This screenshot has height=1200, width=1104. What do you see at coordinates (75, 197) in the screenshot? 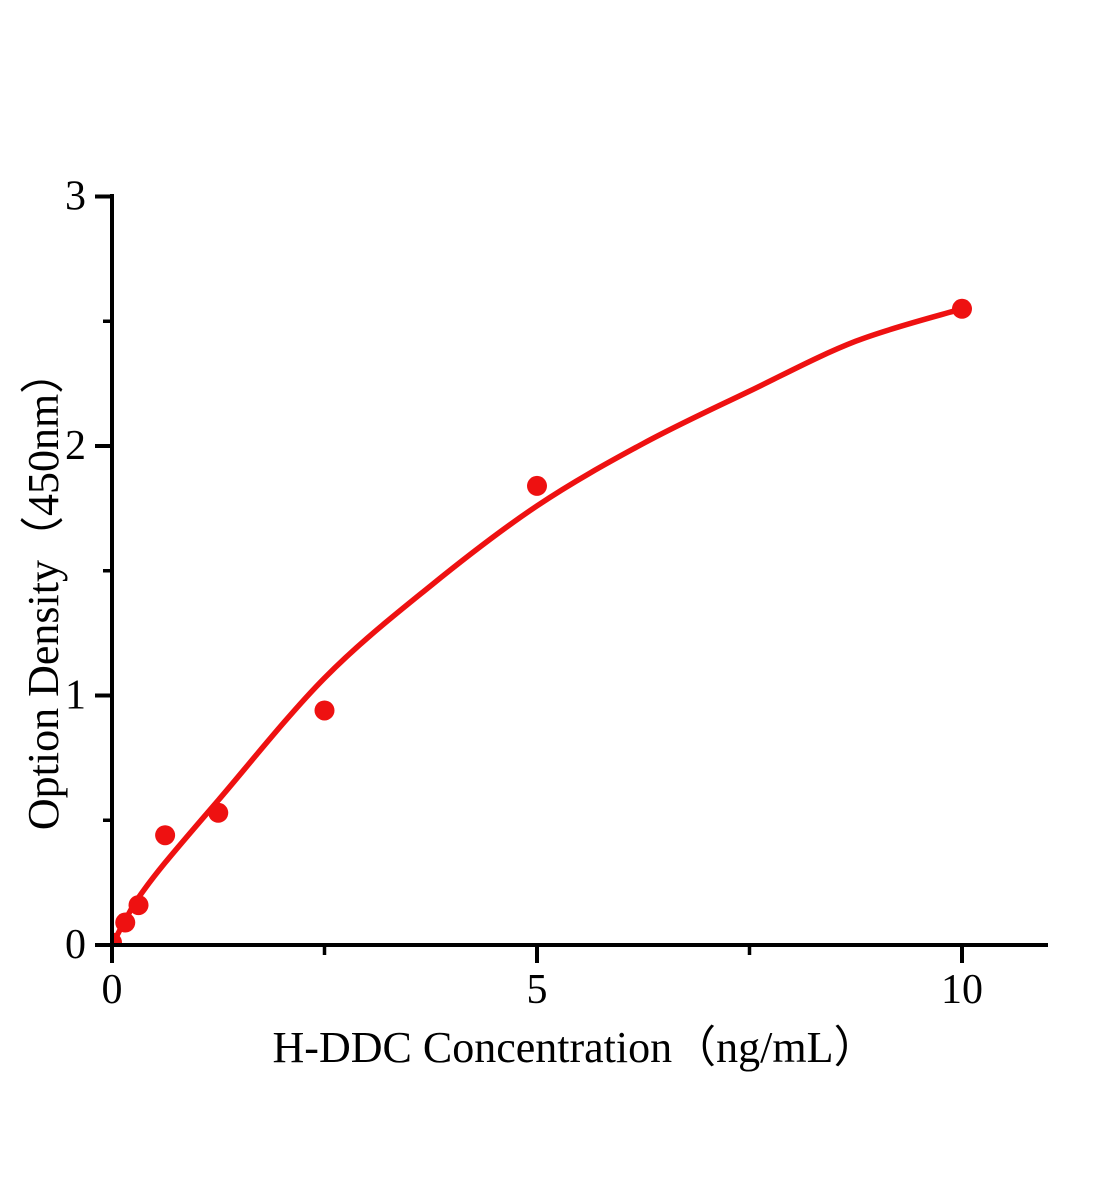
I see `y-tick-label: 3` at bounding box center [75, 197].